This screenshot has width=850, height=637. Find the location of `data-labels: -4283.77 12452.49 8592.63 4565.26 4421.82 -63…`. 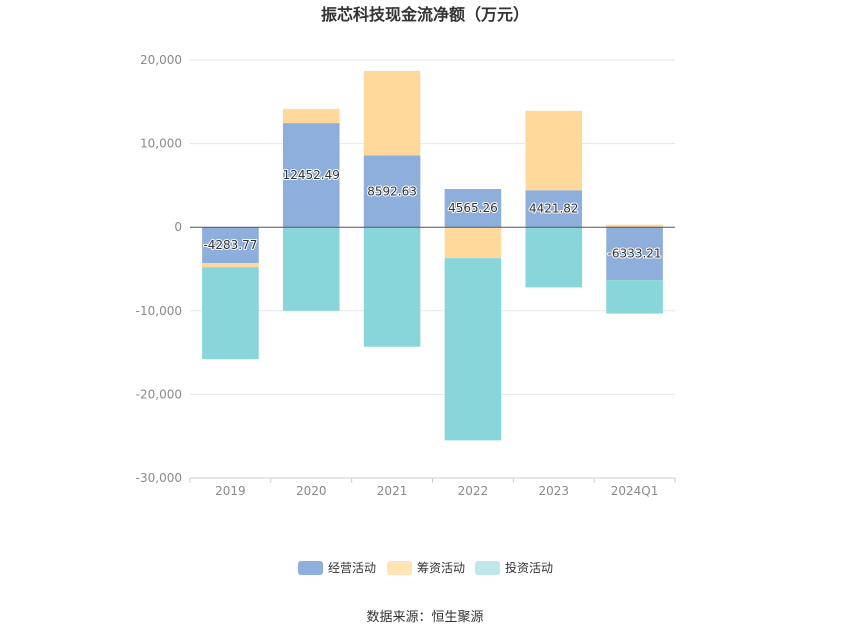

data-labels: -4283.77 12452.49 8592.63 4565.26 4421.82 -63… is located at coordinates (432, 214).